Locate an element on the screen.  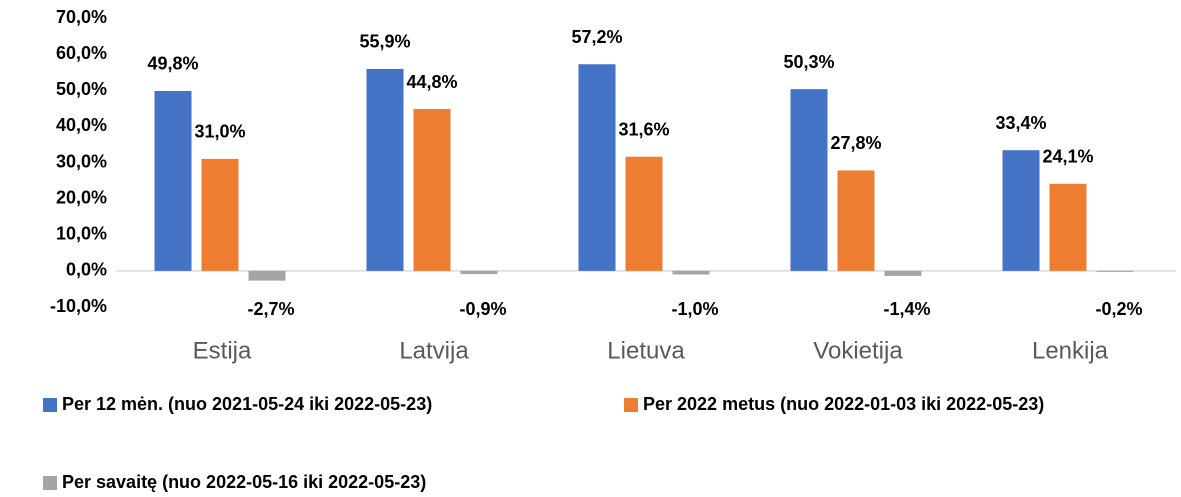
y-tick-label: 20,0% is located at coordinates (81, 197).